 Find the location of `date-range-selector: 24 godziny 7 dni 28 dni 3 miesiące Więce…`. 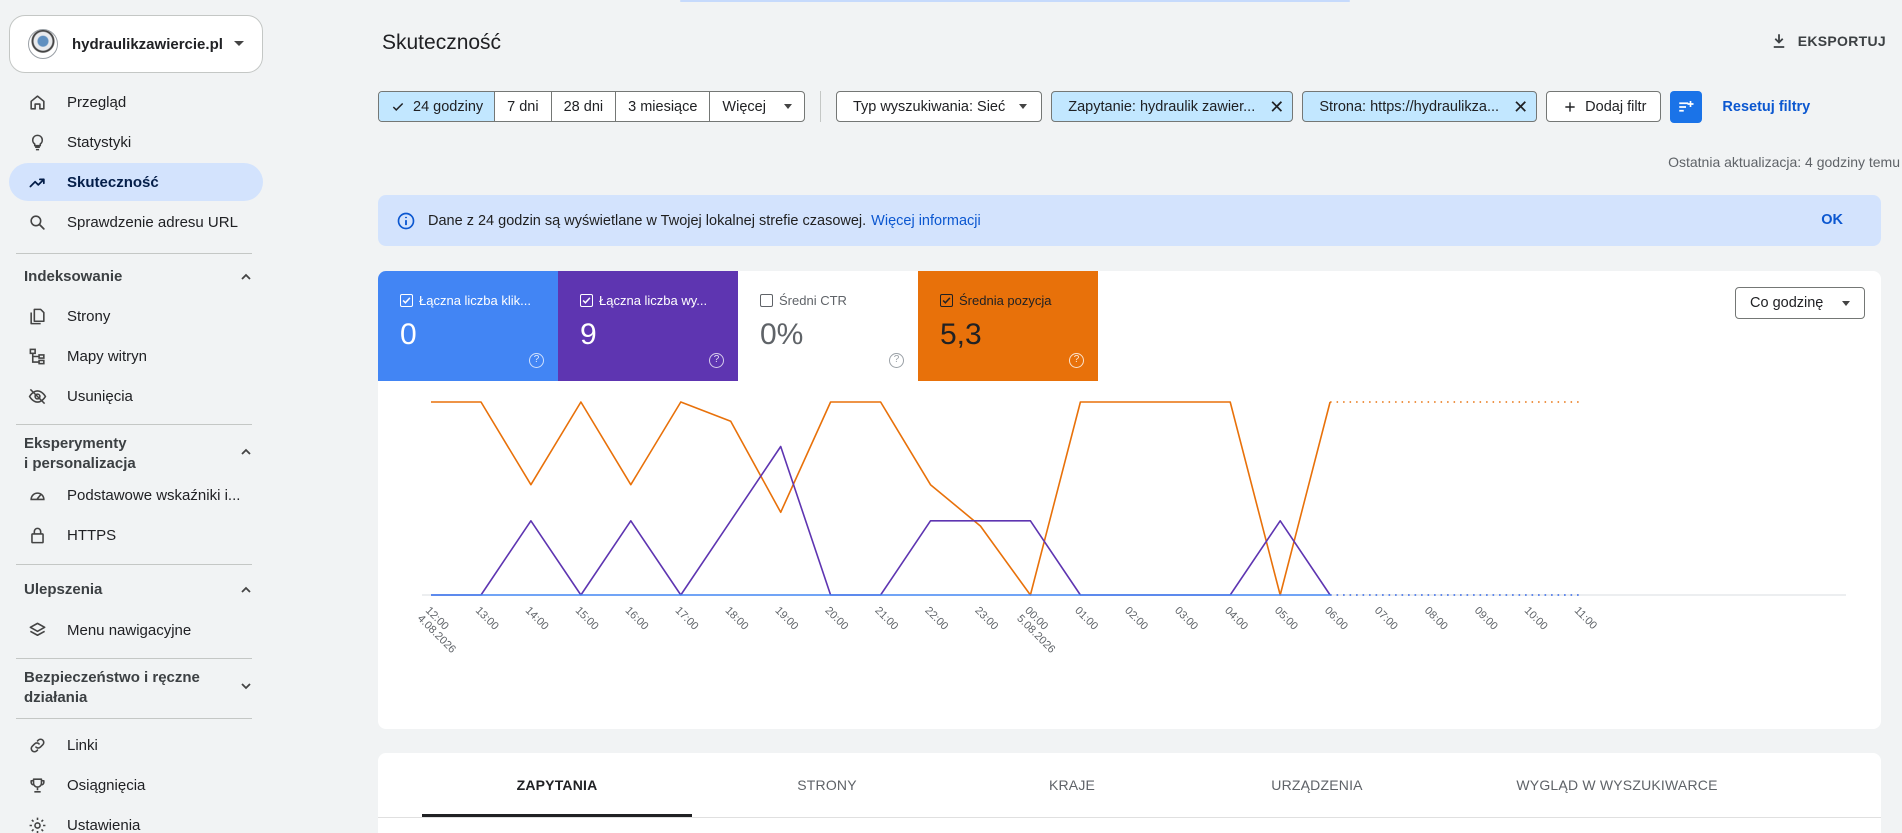

date-range-selector: 24 godziny 7 dni 28 dni 3 miesiące Więce… is located at coordinates (591, 106).